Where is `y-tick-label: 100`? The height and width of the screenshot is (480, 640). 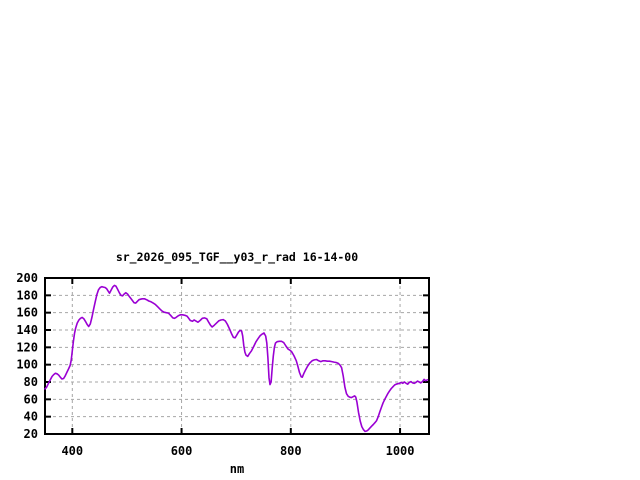
y-tick-label: 100 is located at coordinates (27, 365).